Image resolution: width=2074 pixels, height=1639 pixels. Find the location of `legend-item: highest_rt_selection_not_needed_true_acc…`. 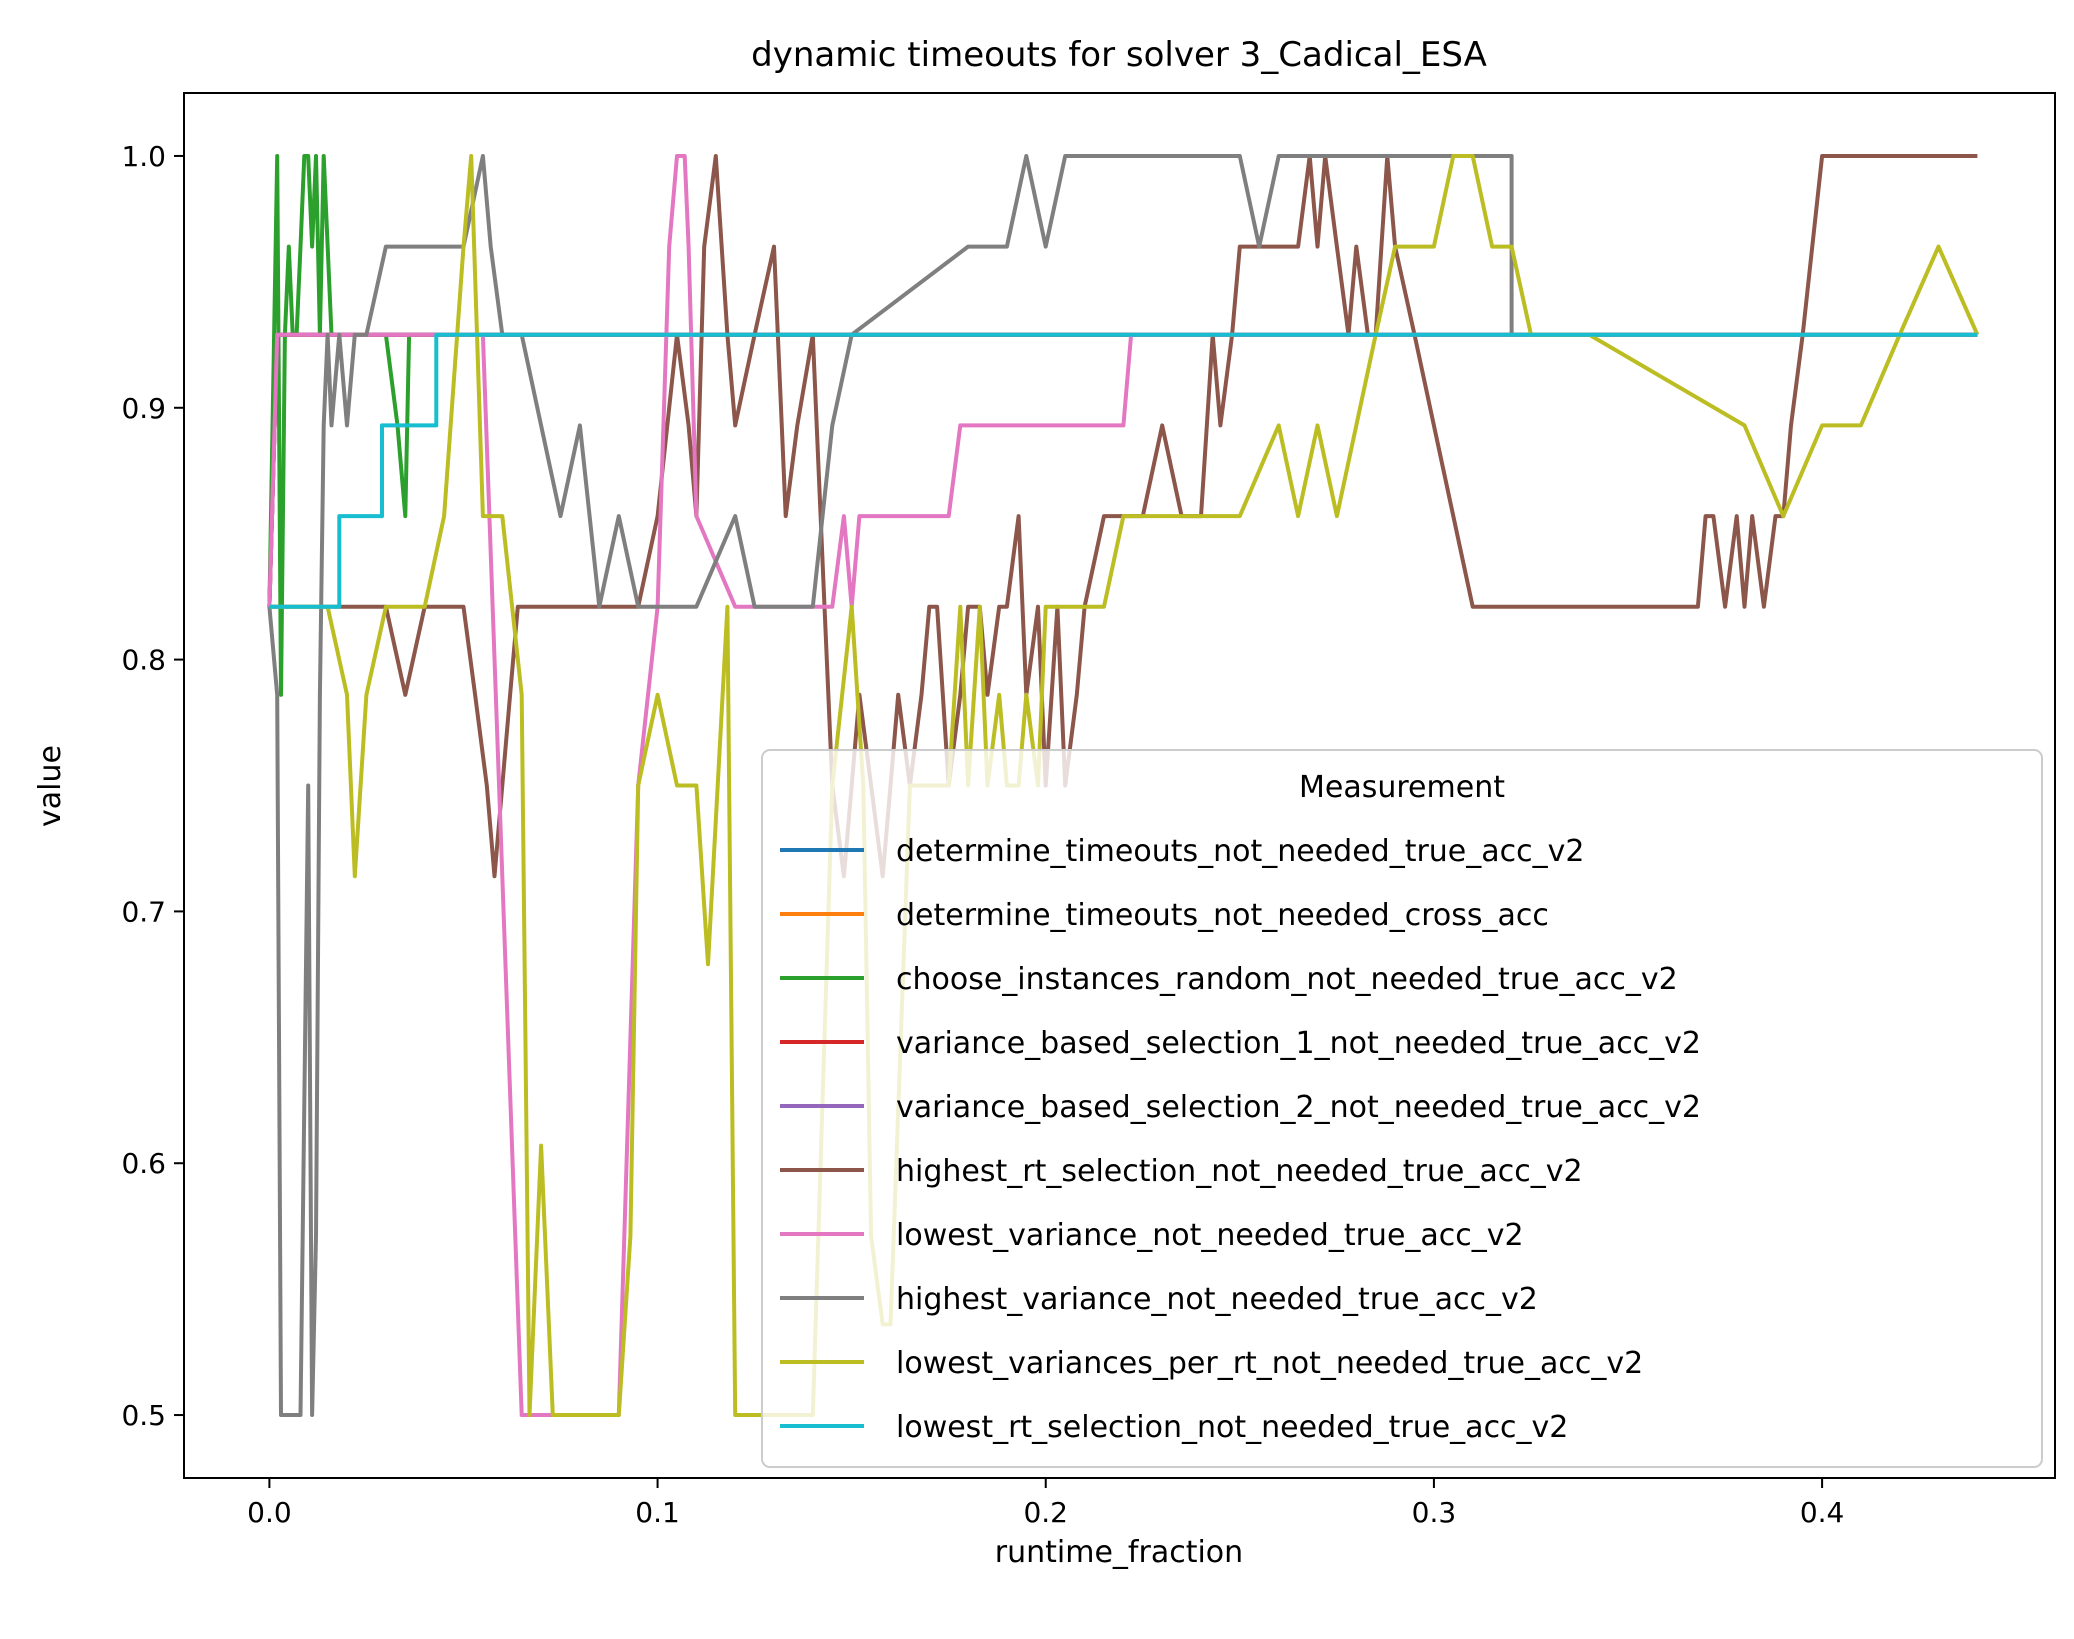

legend-item: highest_rt_selection_not_needed_true_acc… is located at coordinates (1181, 1171).